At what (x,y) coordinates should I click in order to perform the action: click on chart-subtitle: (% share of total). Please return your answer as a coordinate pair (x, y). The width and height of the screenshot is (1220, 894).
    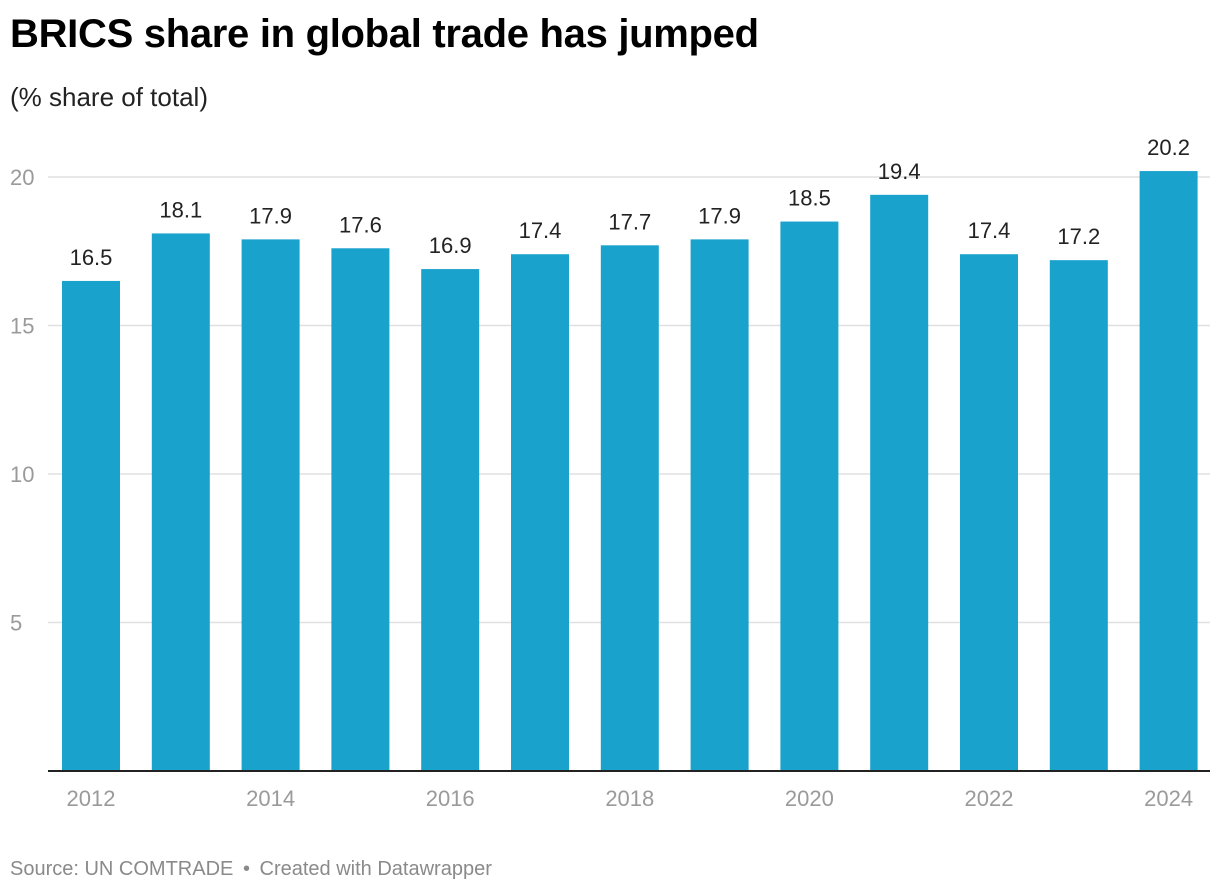
    Looking at the image, I should click on (109, 97).